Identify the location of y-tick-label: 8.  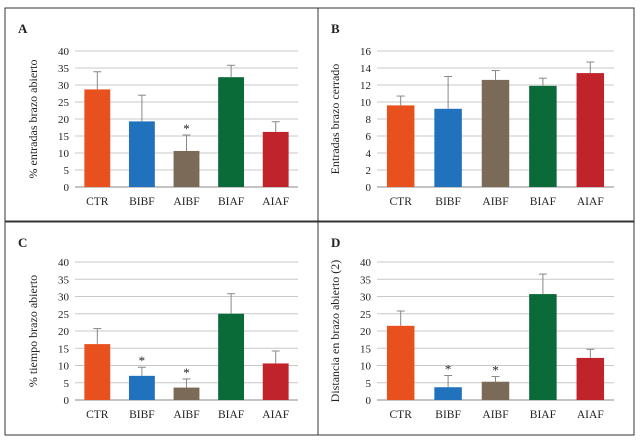
(369, 120).